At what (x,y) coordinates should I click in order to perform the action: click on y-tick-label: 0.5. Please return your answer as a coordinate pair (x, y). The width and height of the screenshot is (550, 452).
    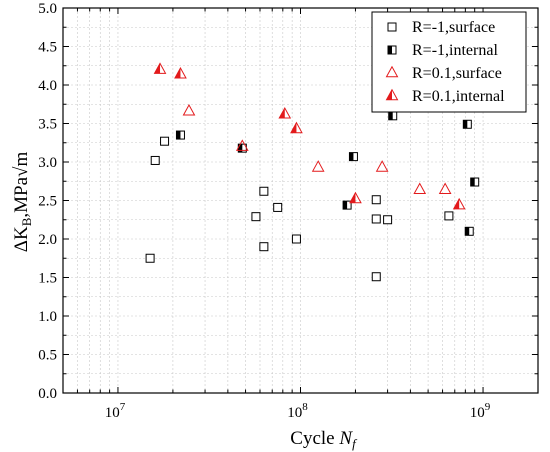
    Looking at the image, I should click on (47, 356).